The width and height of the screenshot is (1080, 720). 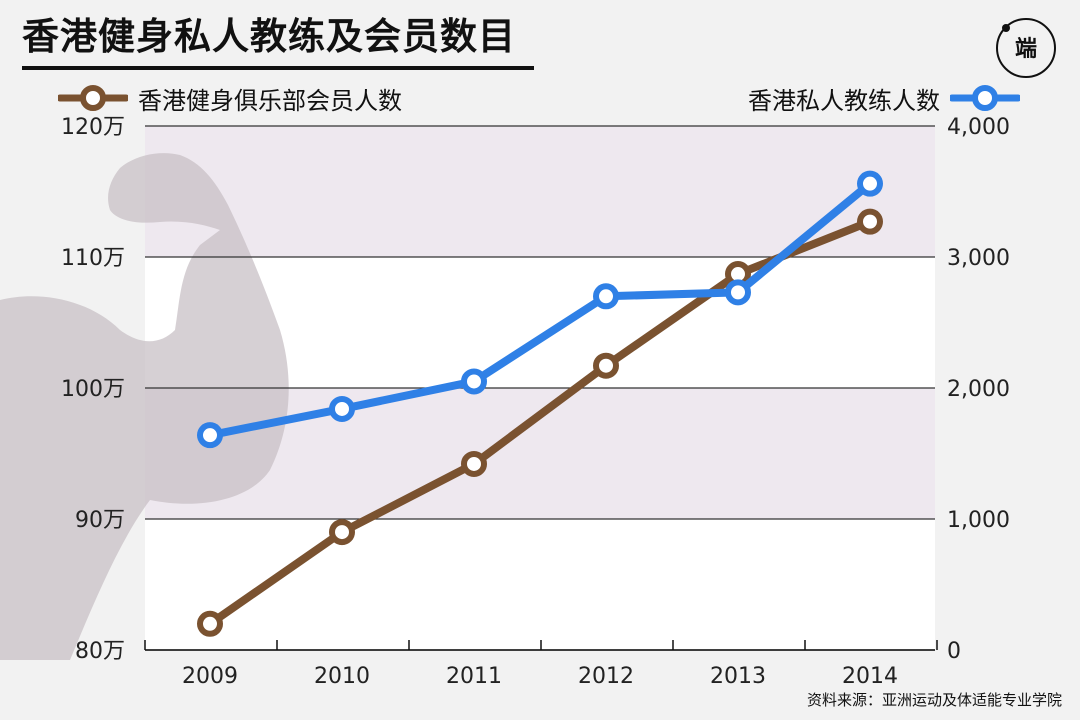 What do you see at coordinates (738, 676) in the screenshot?
I see `x-tick-label: 2013` at bounding box center [738, 676].